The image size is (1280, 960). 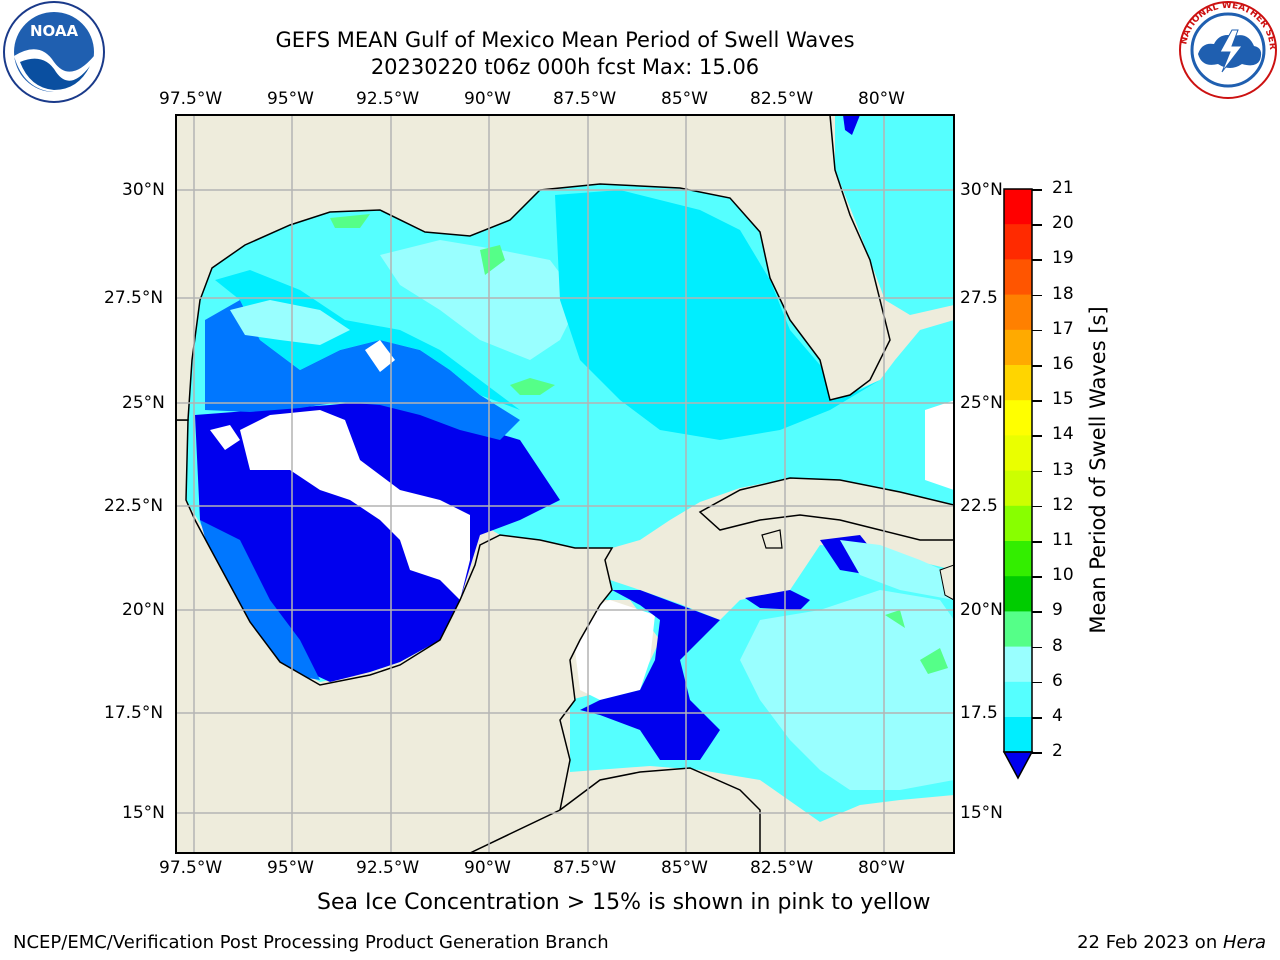 I want to click on lon-label-bottom: 92.5°W, so click(x=388, y=868).